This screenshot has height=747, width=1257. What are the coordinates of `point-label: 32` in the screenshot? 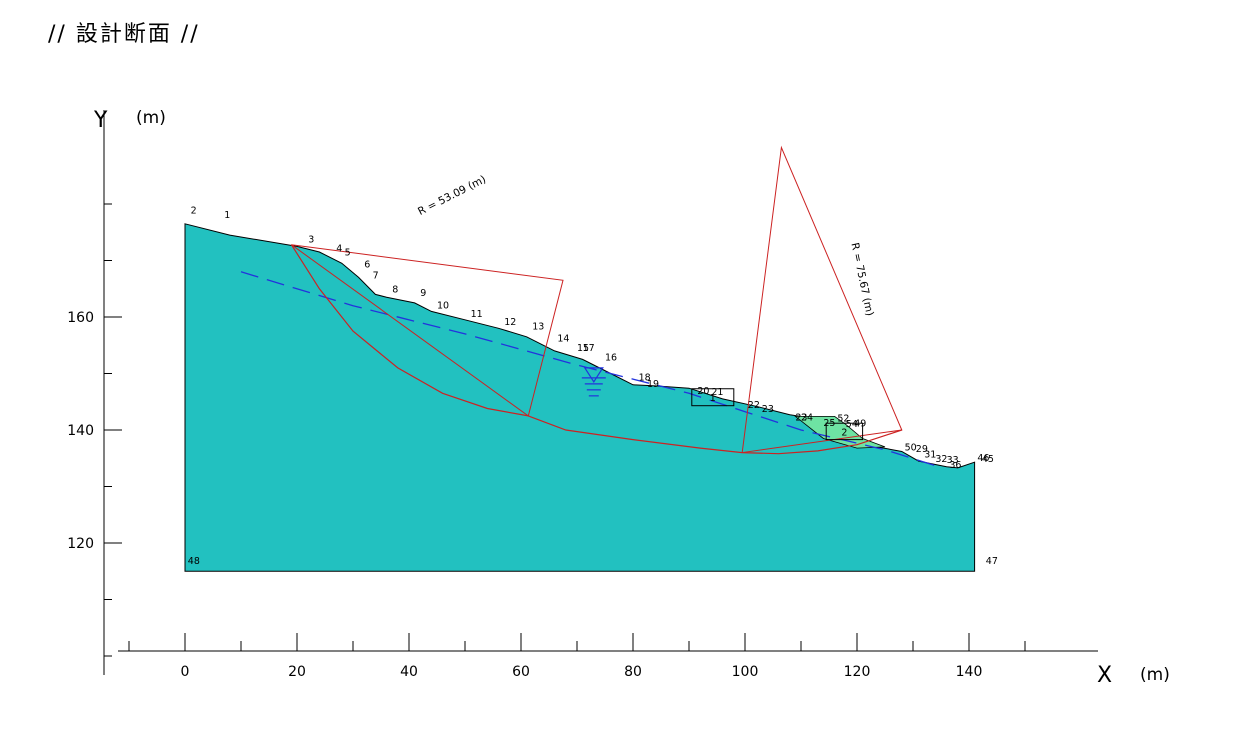 It's located at (941, 459).